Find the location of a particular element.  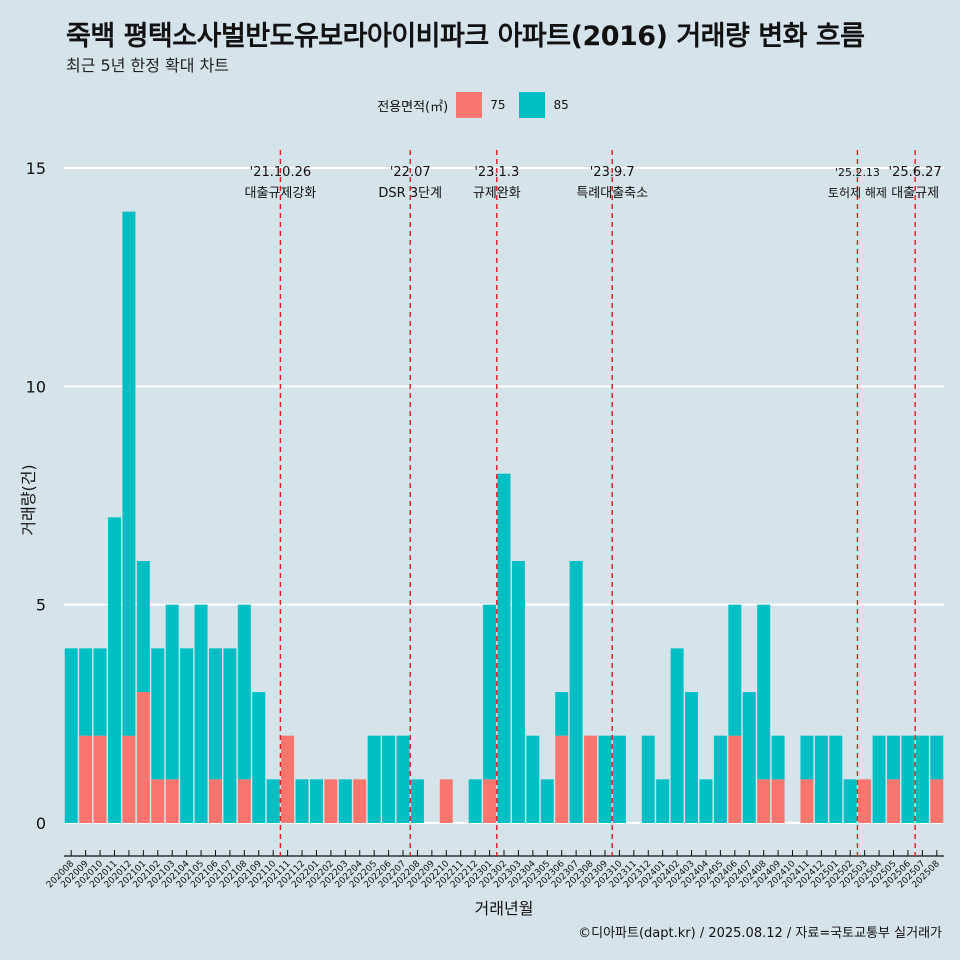

y-tick-label: 15 is located at coordinates (36, 168).